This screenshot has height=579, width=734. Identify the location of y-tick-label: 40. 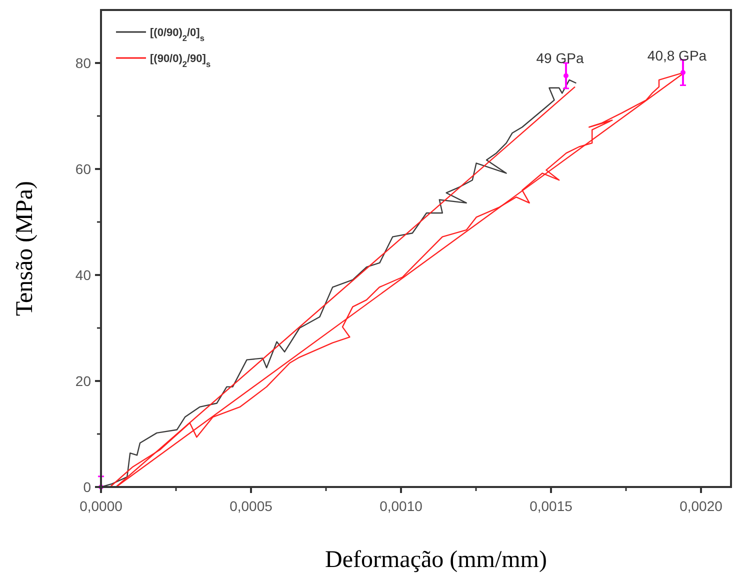
(83, 275).